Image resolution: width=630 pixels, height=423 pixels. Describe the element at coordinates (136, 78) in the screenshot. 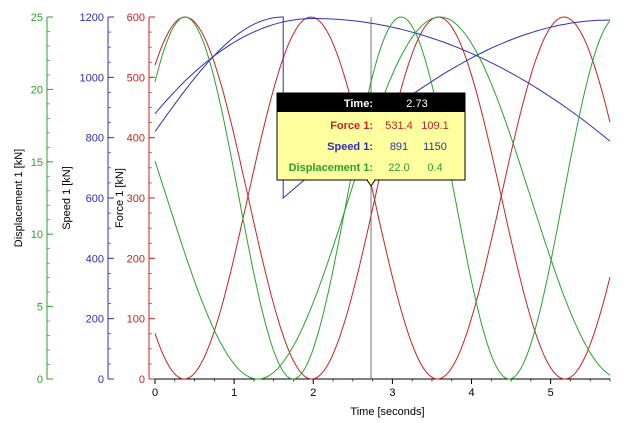

I see `force-tick-label: 500` at that location.